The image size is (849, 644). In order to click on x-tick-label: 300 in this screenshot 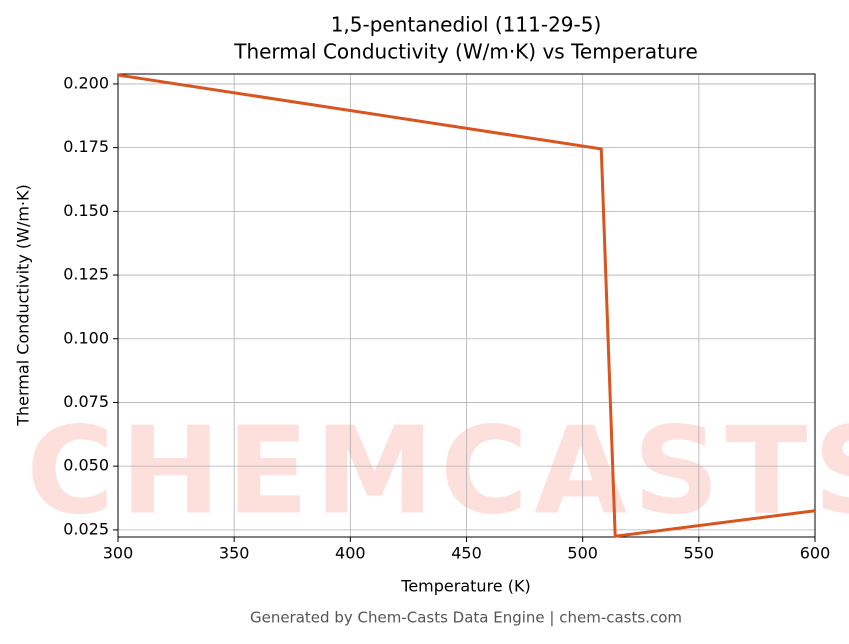, I will do `click(118, 553)`.